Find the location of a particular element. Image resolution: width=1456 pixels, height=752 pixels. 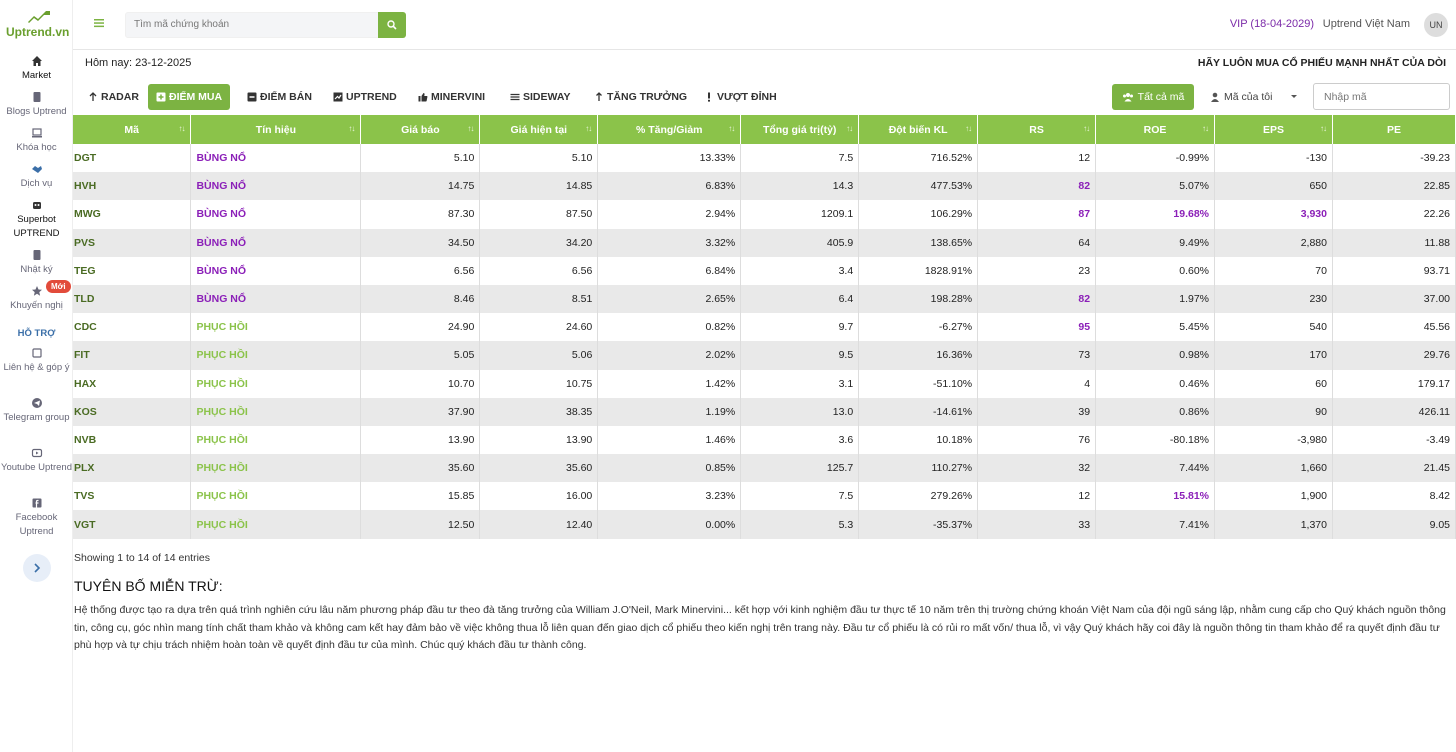

plus-square-icon is located at coordinates (161, 97).